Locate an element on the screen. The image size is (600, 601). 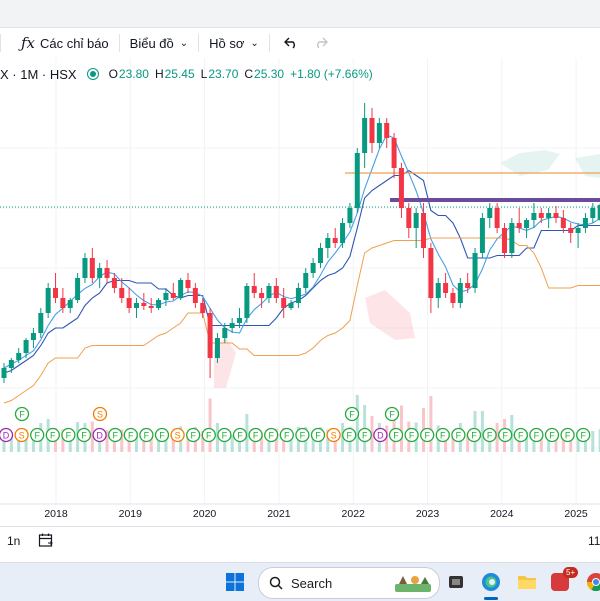
function-icon: ƒx is located at coordinates (28, 43).